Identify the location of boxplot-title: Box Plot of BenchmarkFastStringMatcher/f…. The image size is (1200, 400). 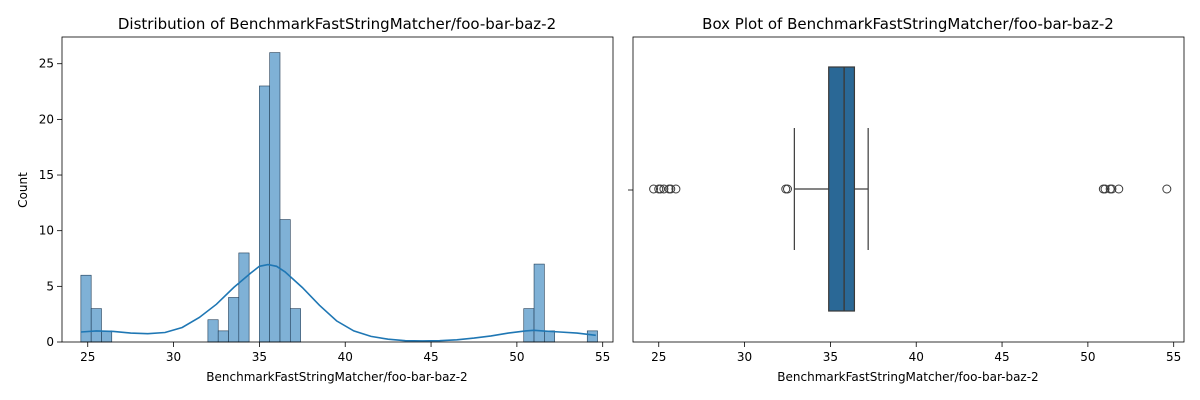
(908, 24).